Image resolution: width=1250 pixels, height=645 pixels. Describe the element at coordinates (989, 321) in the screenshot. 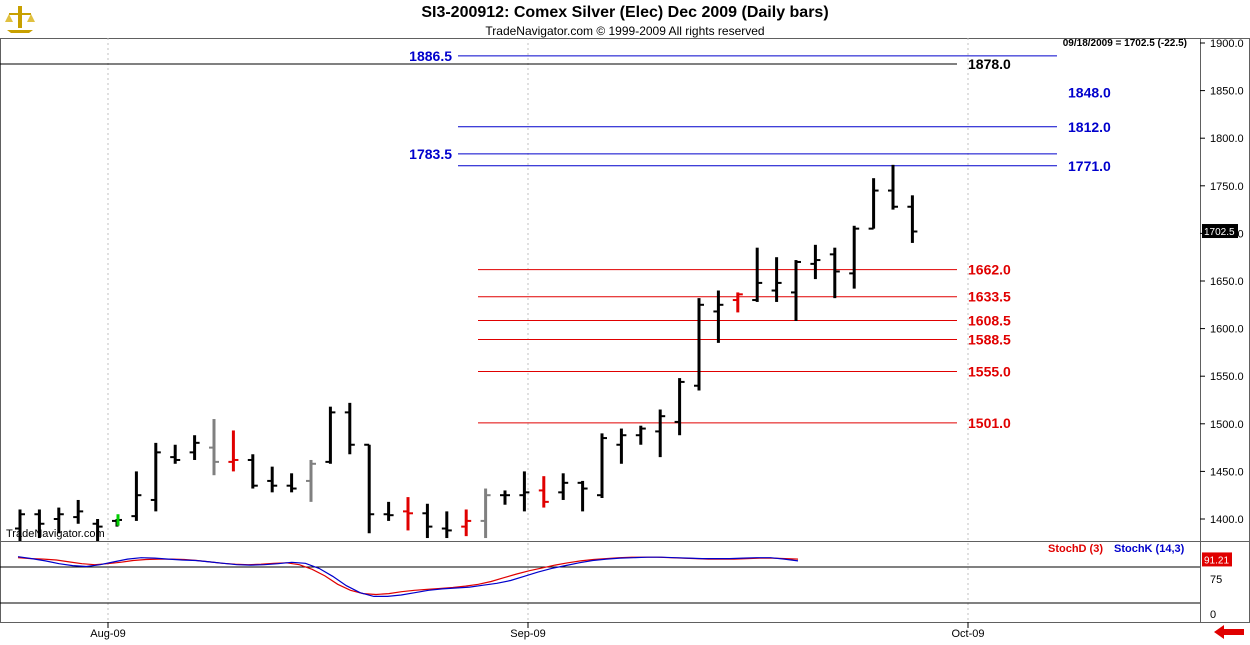

I see `level-label: 1608.5` at that location.